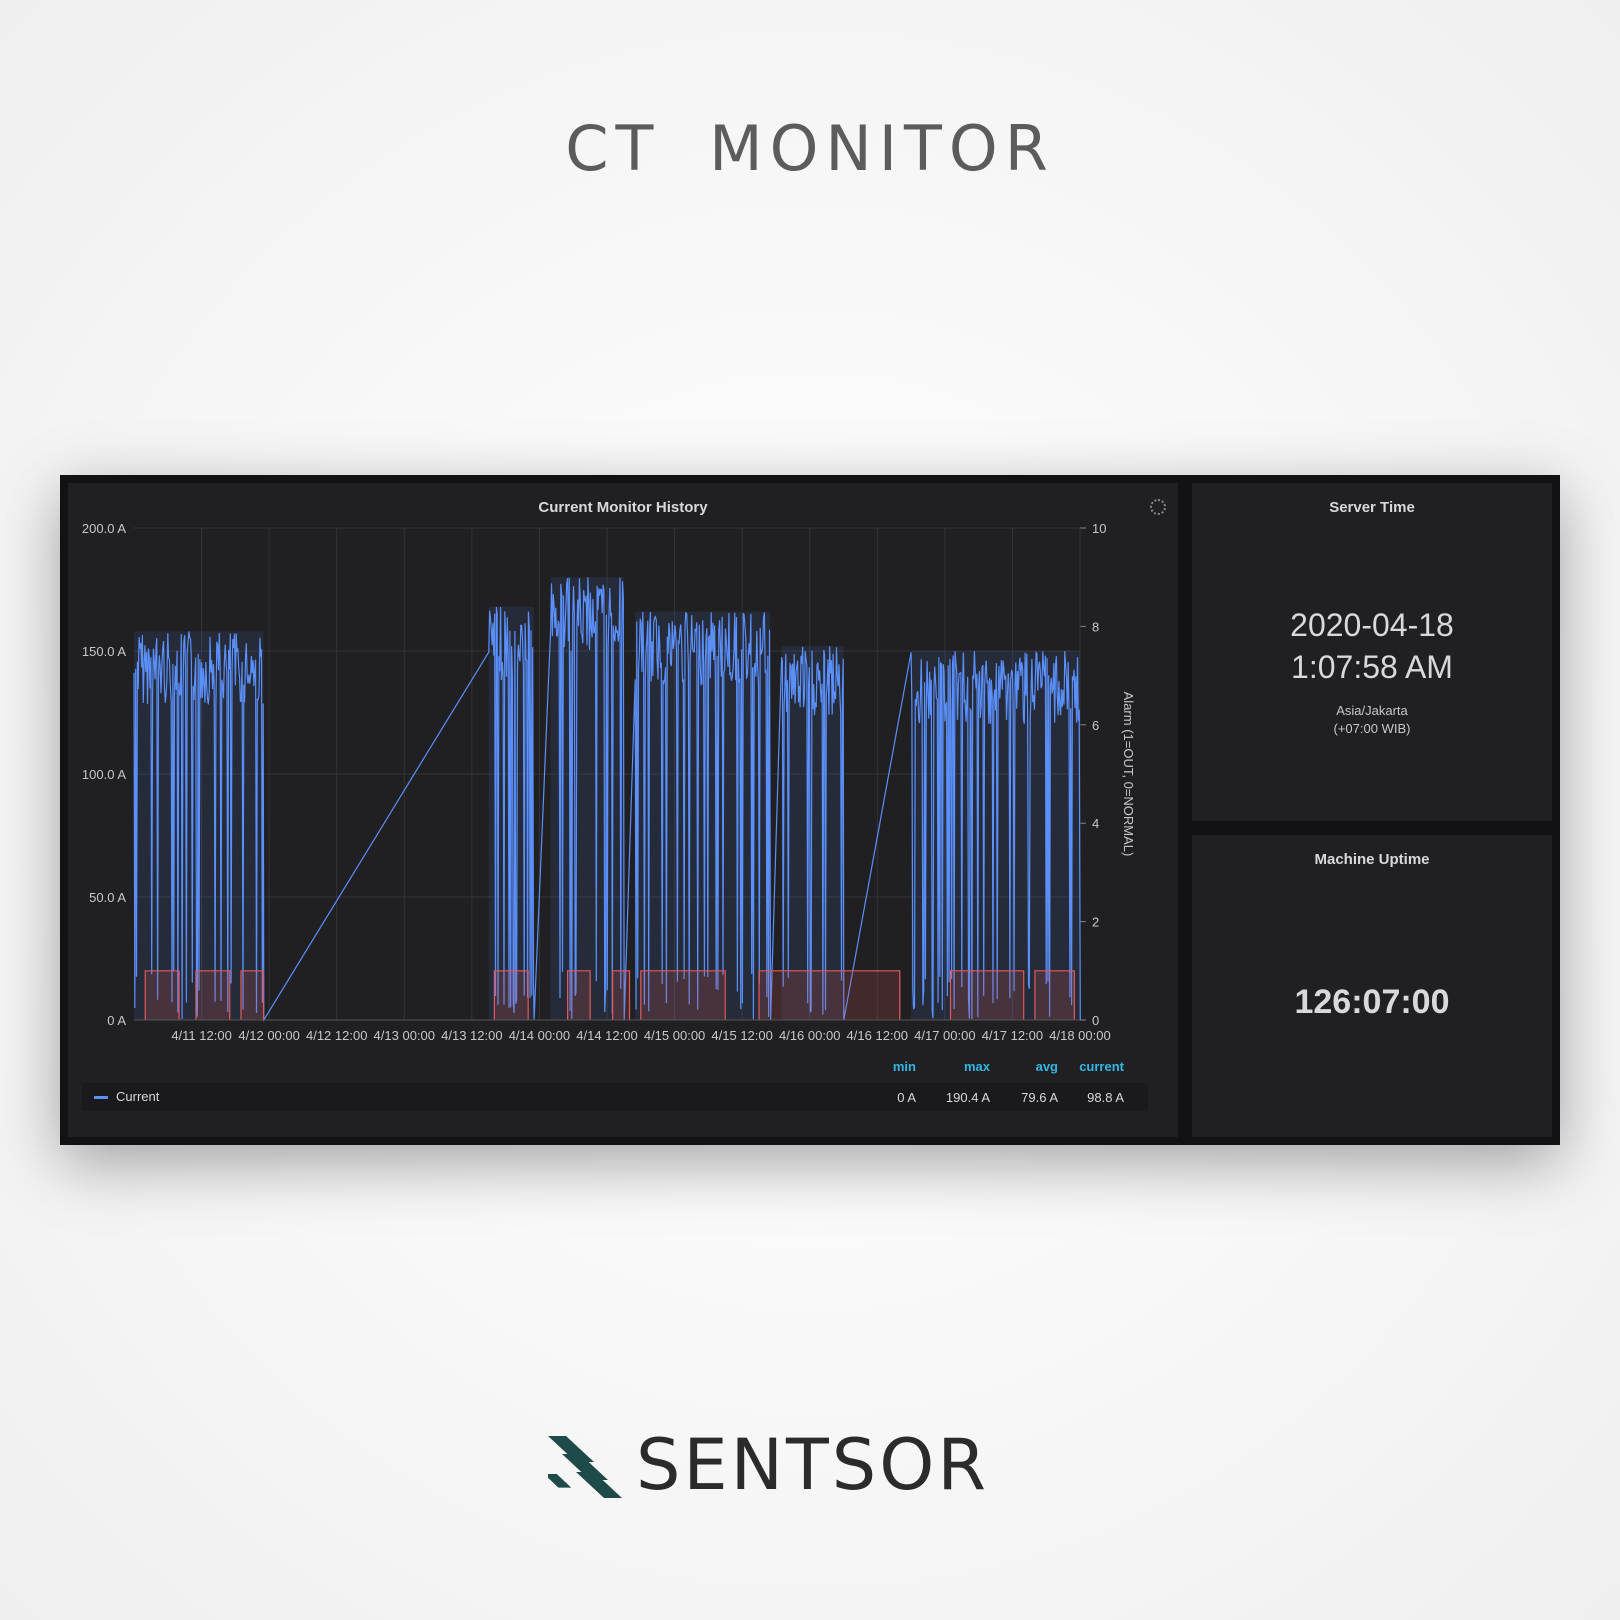 This screenshot has width=1620, height=1620. I want to click on legend-row-current: Current 0 A 190.4 A 79.6 A 98.8 A, so click(615, 1097).